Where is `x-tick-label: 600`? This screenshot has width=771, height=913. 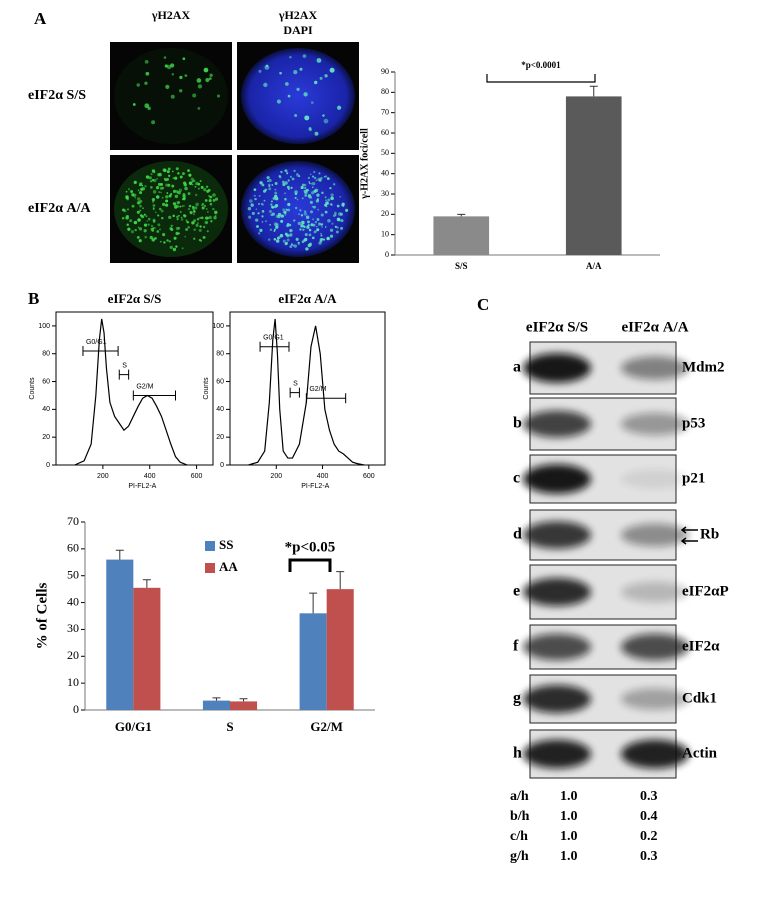
x-tick-label: 600 is located at coordinates (369, 476).